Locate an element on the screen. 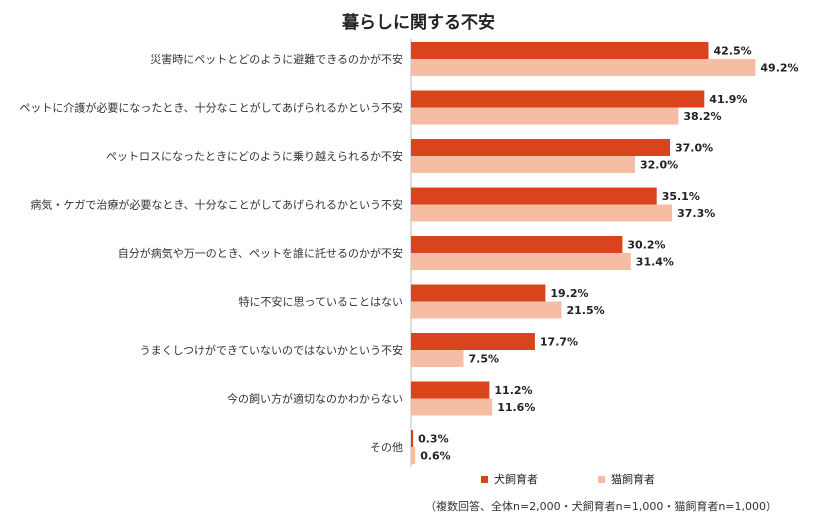 Image resolution: width=837 pixels, height=530 pixels. value-label-cat: 31.4% is located at coordinates (655, 262).